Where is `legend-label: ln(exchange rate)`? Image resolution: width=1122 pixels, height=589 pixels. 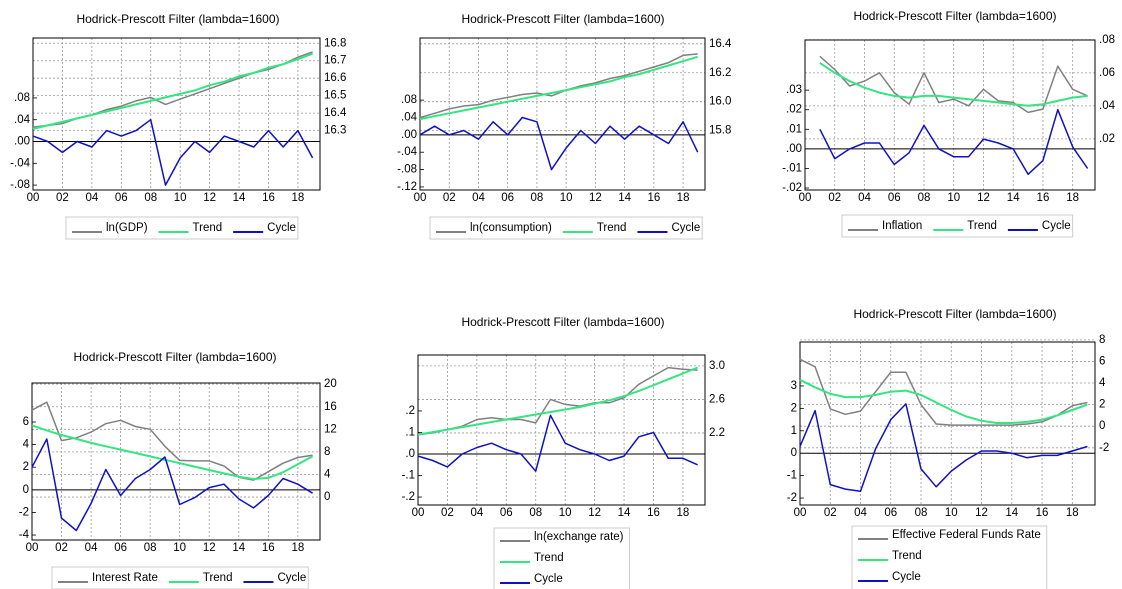
legend-label: ln(exchange rate) is located at coordinates (579, 537).